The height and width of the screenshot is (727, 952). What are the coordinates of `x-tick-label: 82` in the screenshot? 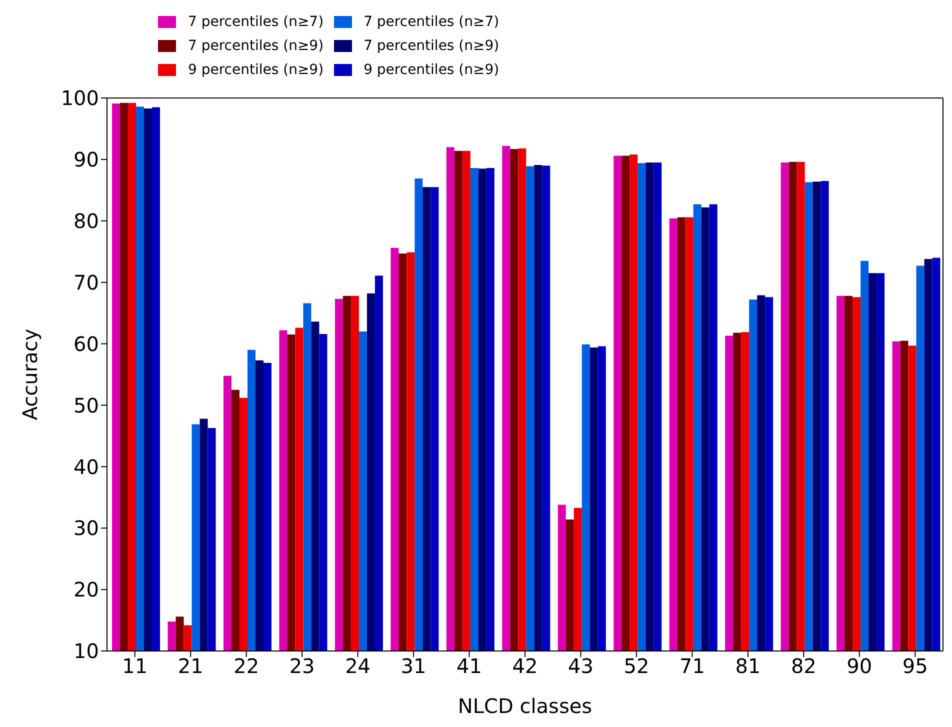 It's located at (803, 666).